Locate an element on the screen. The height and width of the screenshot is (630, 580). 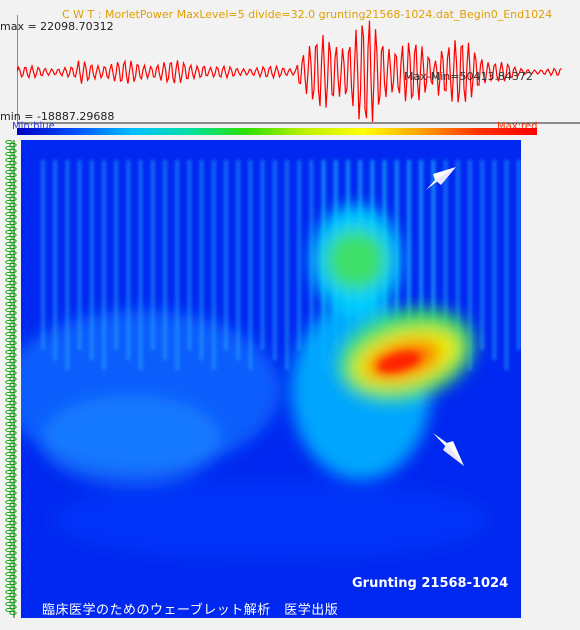
colorbar-min-label: Min:blue is located at coordinates (33, 126).